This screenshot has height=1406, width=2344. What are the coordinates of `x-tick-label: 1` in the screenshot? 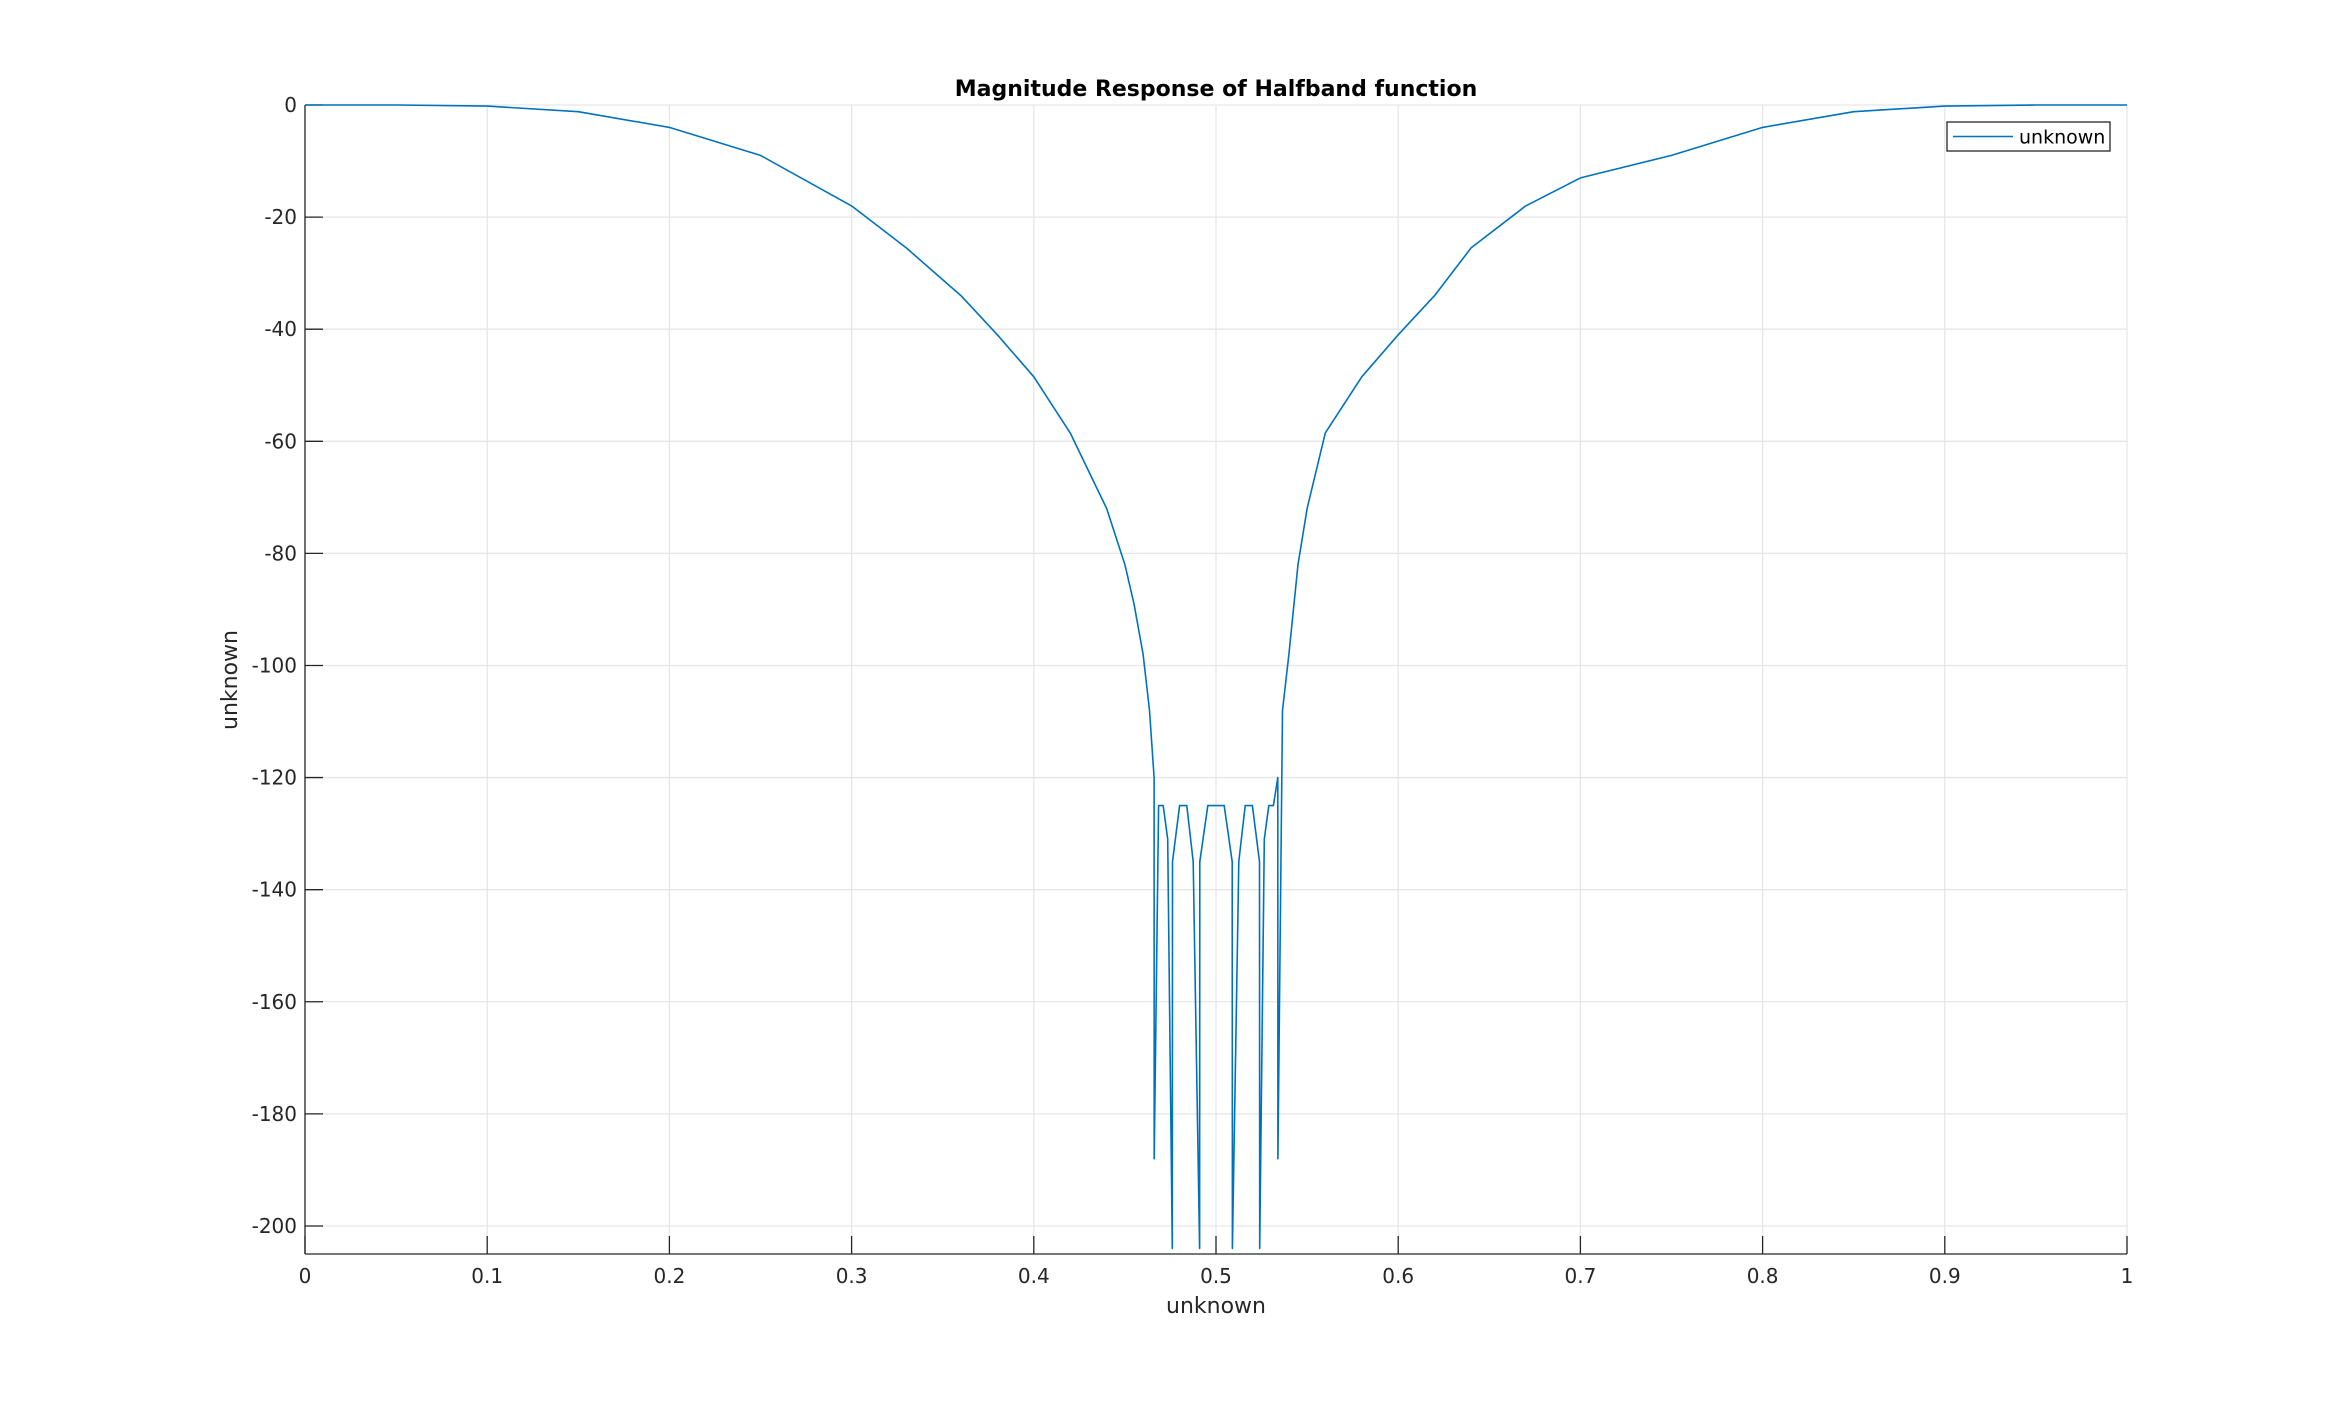 It's located at (2127, 1276).